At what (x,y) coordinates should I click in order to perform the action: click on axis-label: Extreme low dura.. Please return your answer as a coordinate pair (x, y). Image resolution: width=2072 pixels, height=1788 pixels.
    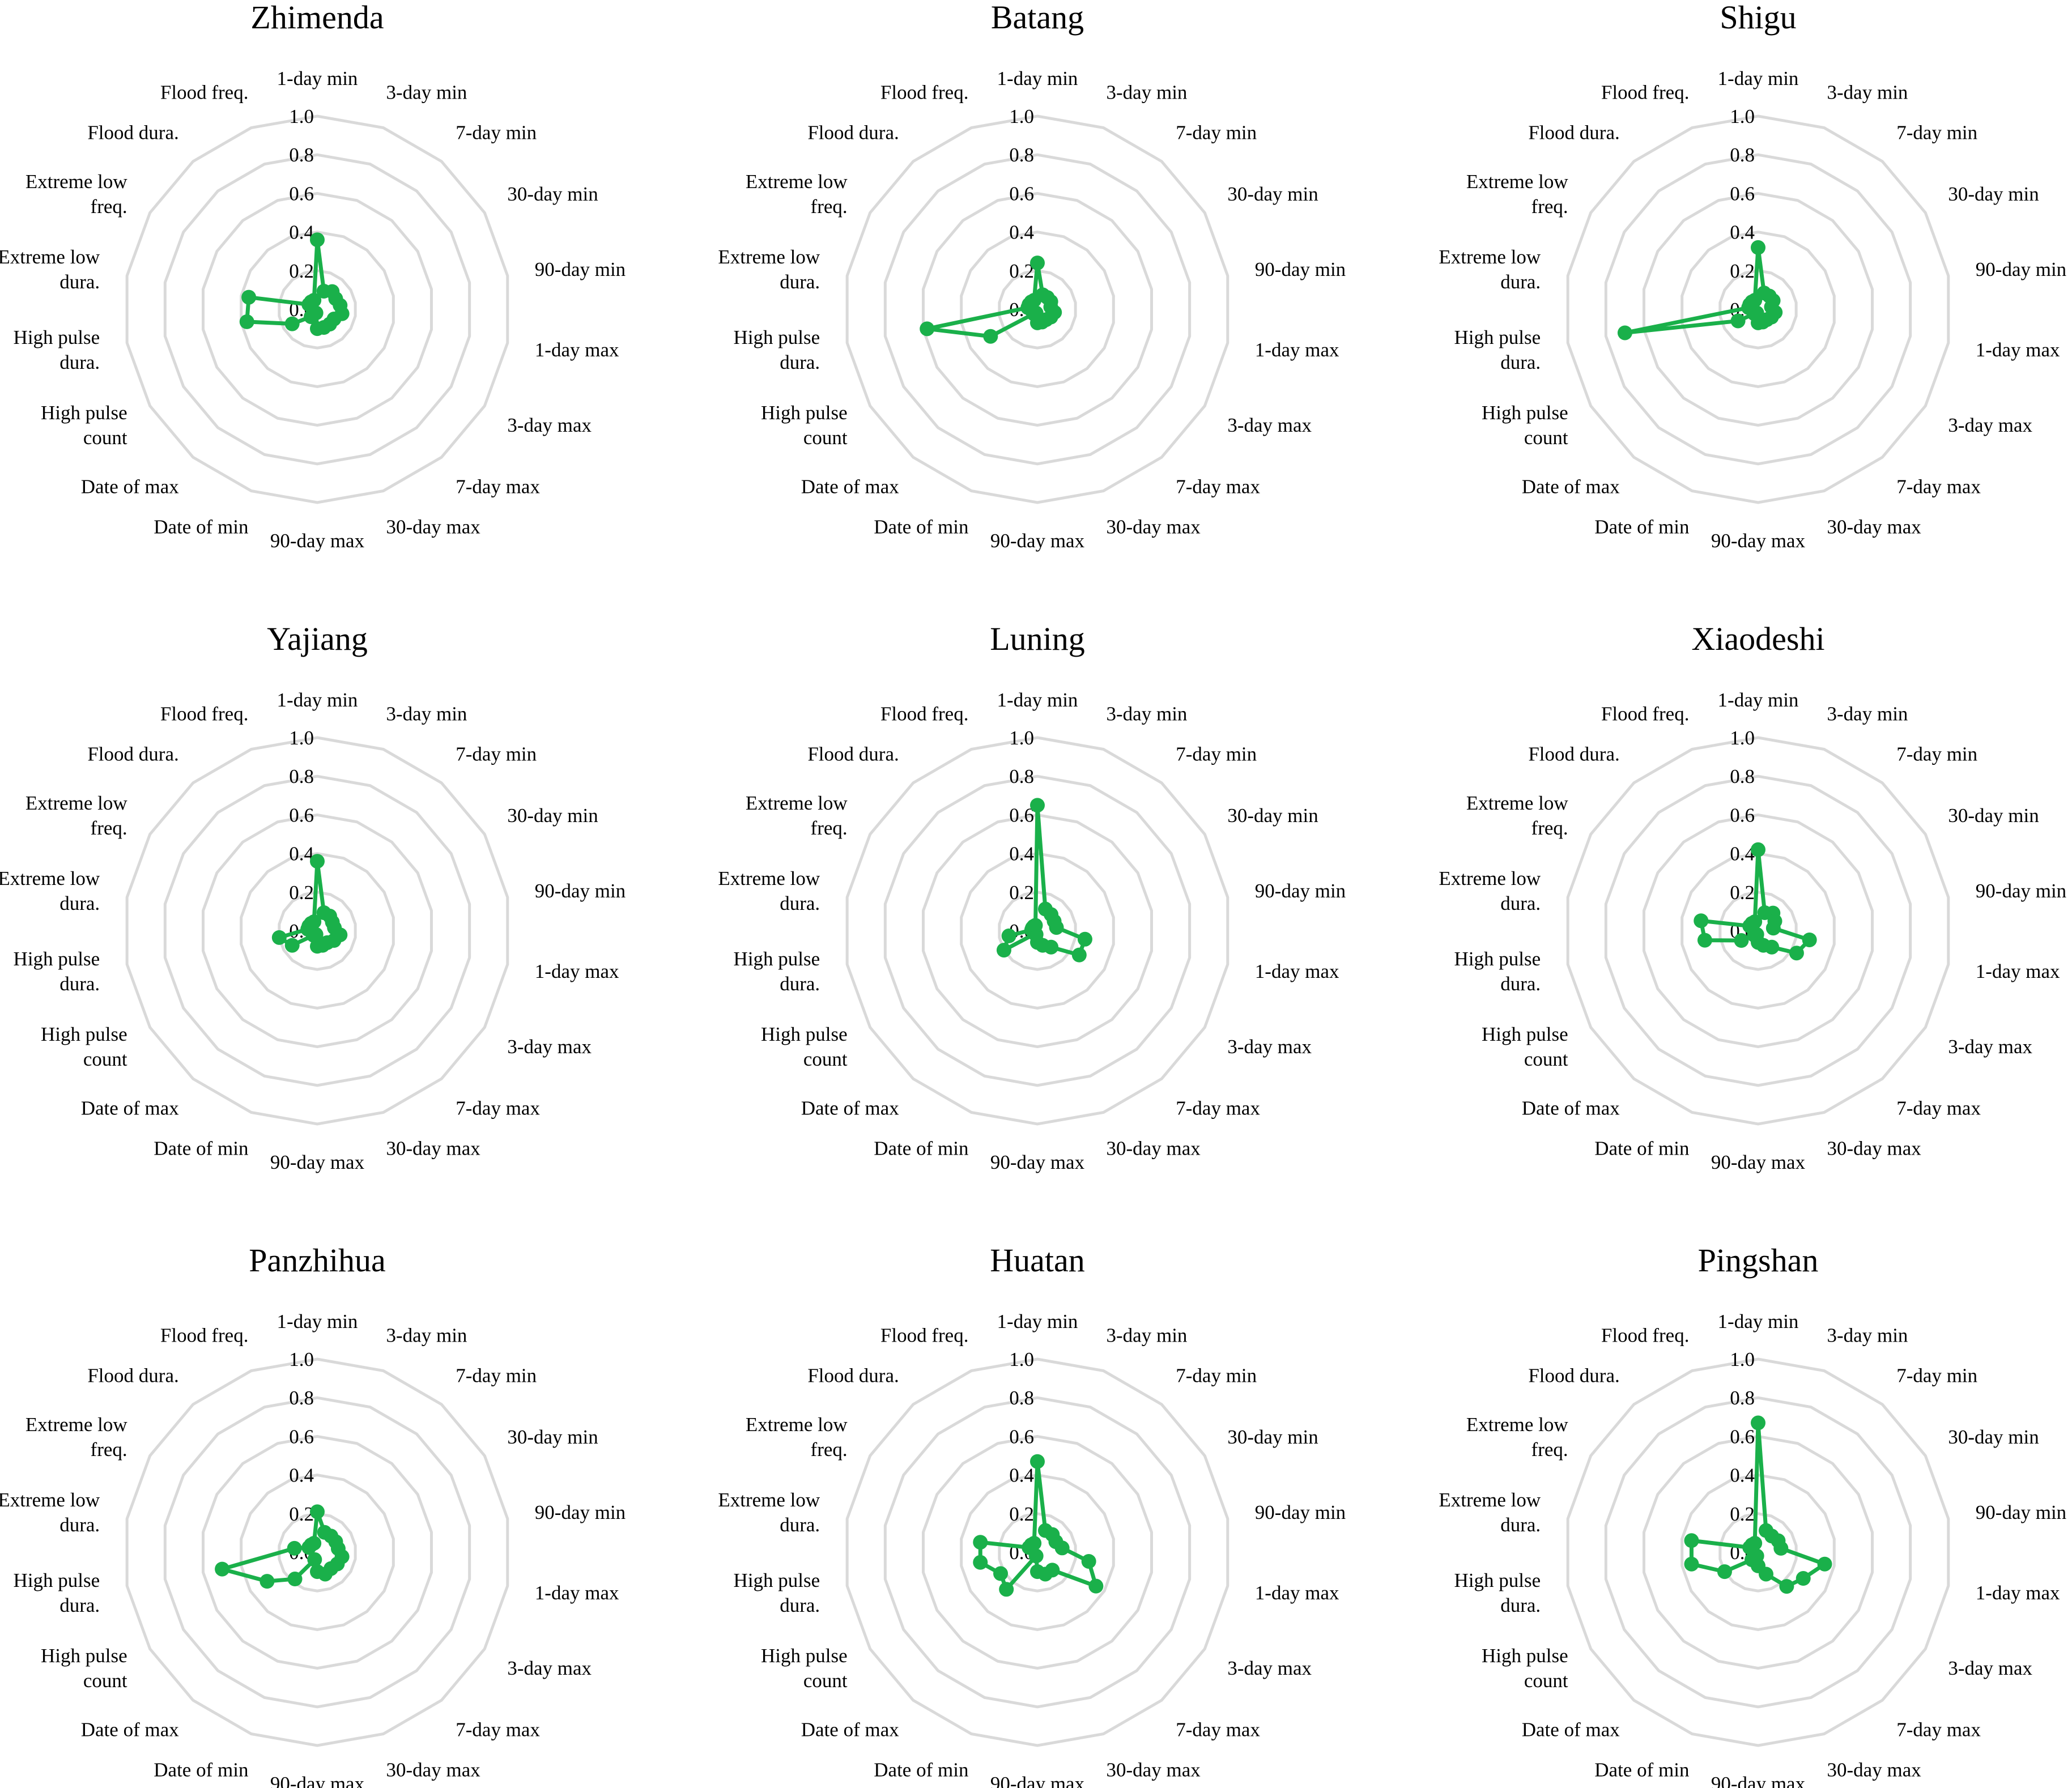
    Looking at the image, I should click on (50, 269).